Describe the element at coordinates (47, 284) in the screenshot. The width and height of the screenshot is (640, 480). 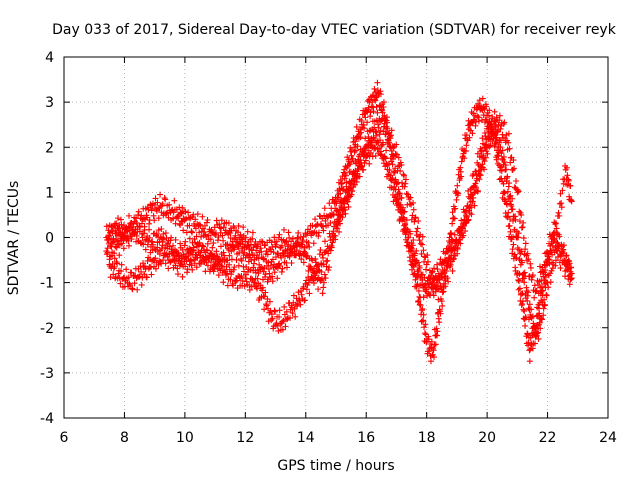
I see `y-tick-label: -1` at that location.